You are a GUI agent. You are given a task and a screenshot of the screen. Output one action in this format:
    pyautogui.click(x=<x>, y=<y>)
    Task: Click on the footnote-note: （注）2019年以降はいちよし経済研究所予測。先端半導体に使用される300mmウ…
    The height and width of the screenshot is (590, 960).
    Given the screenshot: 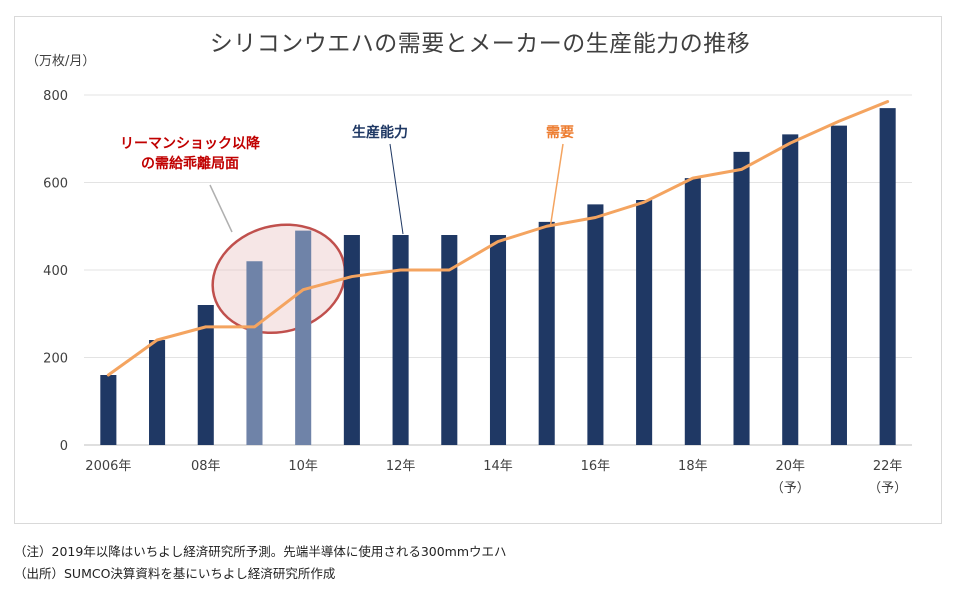 What is the action you would take?
    pyautogui.click(x=260, y=551)
    